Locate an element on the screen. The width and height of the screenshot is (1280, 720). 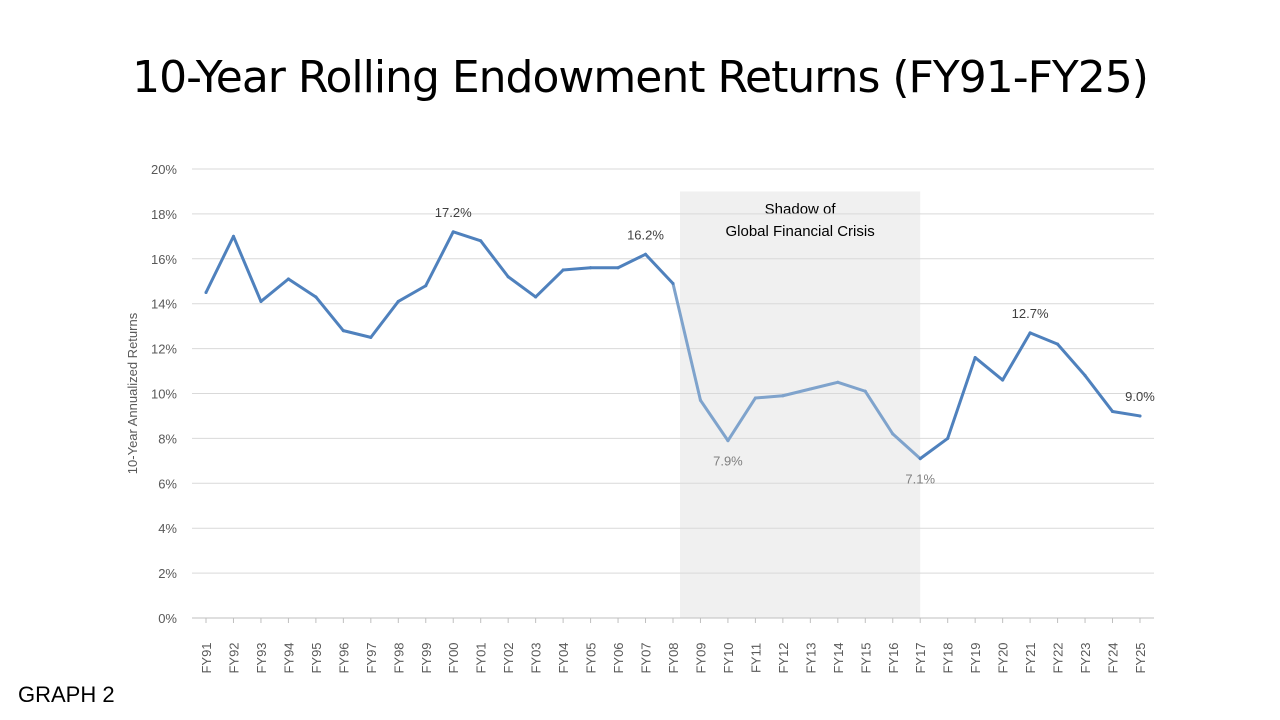
x-tick-label: FY21 is located at coordinates (1030, 657).